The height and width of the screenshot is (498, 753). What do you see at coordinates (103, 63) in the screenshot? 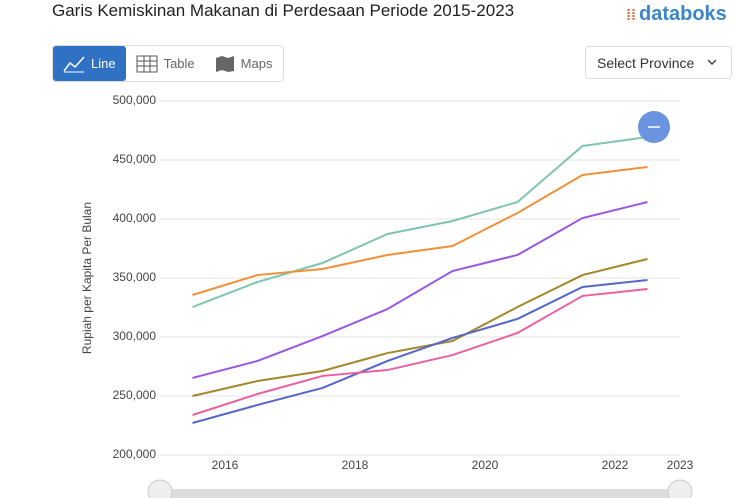
I see `tab-label: Line` at bounding box center [103, 63].